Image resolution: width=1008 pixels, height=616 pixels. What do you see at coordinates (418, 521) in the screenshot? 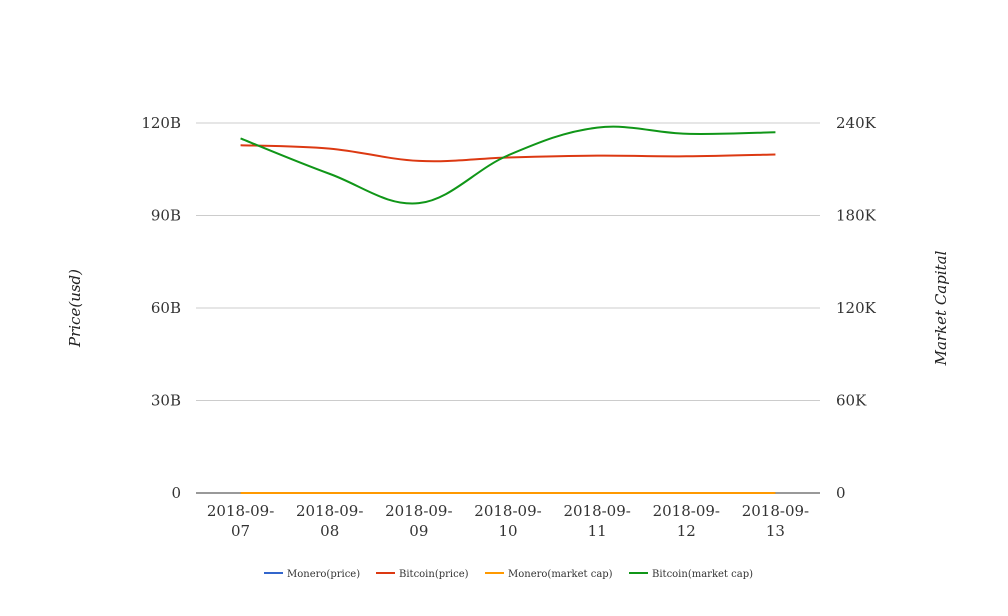
I see `x-tick-label: 2018-09- 09` at bounding box center [418, 521].